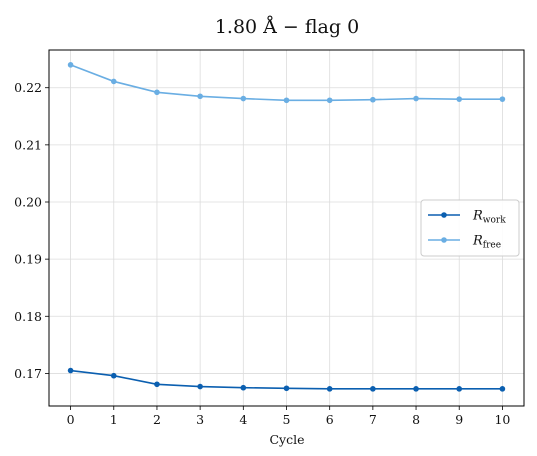 The width and height of the screenshot is (537, 456). I want to click on series-work, so click(286, 379).